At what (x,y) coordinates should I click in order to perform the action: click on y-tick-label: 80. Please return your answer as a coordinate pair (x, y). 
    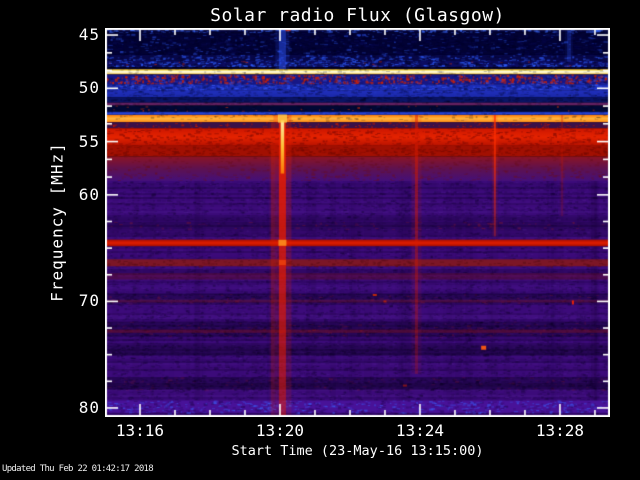
    Looking at the image, I should click on (89, 407).